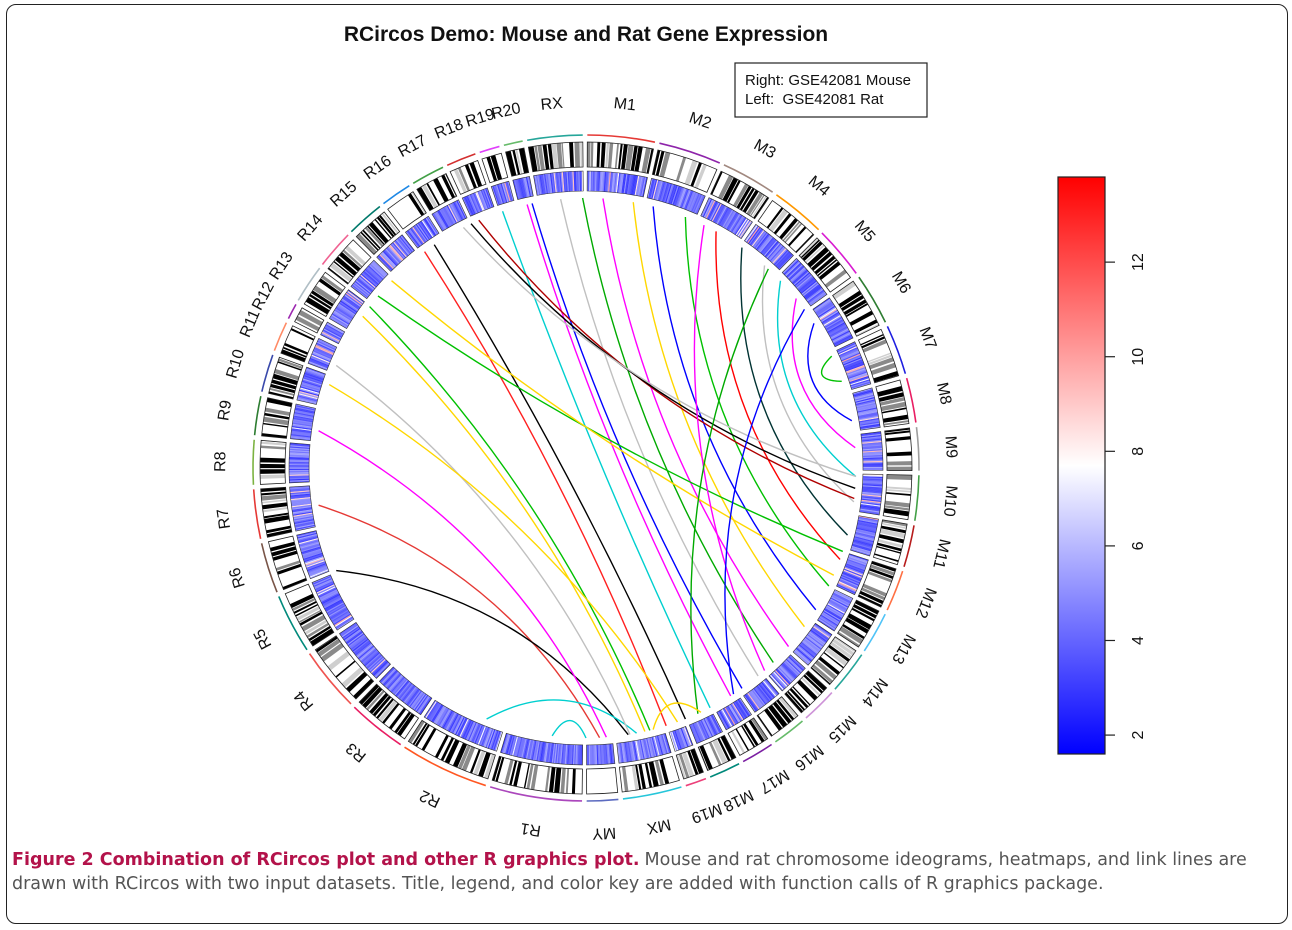 This screenshot has width=1292, height=930. I want to click on chromosome-label-m6: M6, so click(901, 283).